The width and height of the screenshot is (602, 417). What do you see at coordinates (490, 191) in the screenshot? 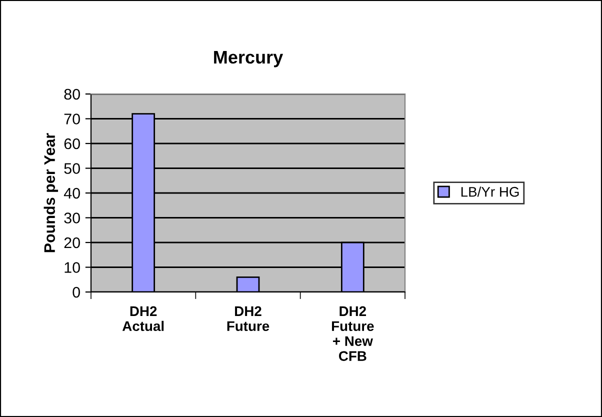
I see `legend-label: LB/Yr HG` at bounding box center [490, 191].